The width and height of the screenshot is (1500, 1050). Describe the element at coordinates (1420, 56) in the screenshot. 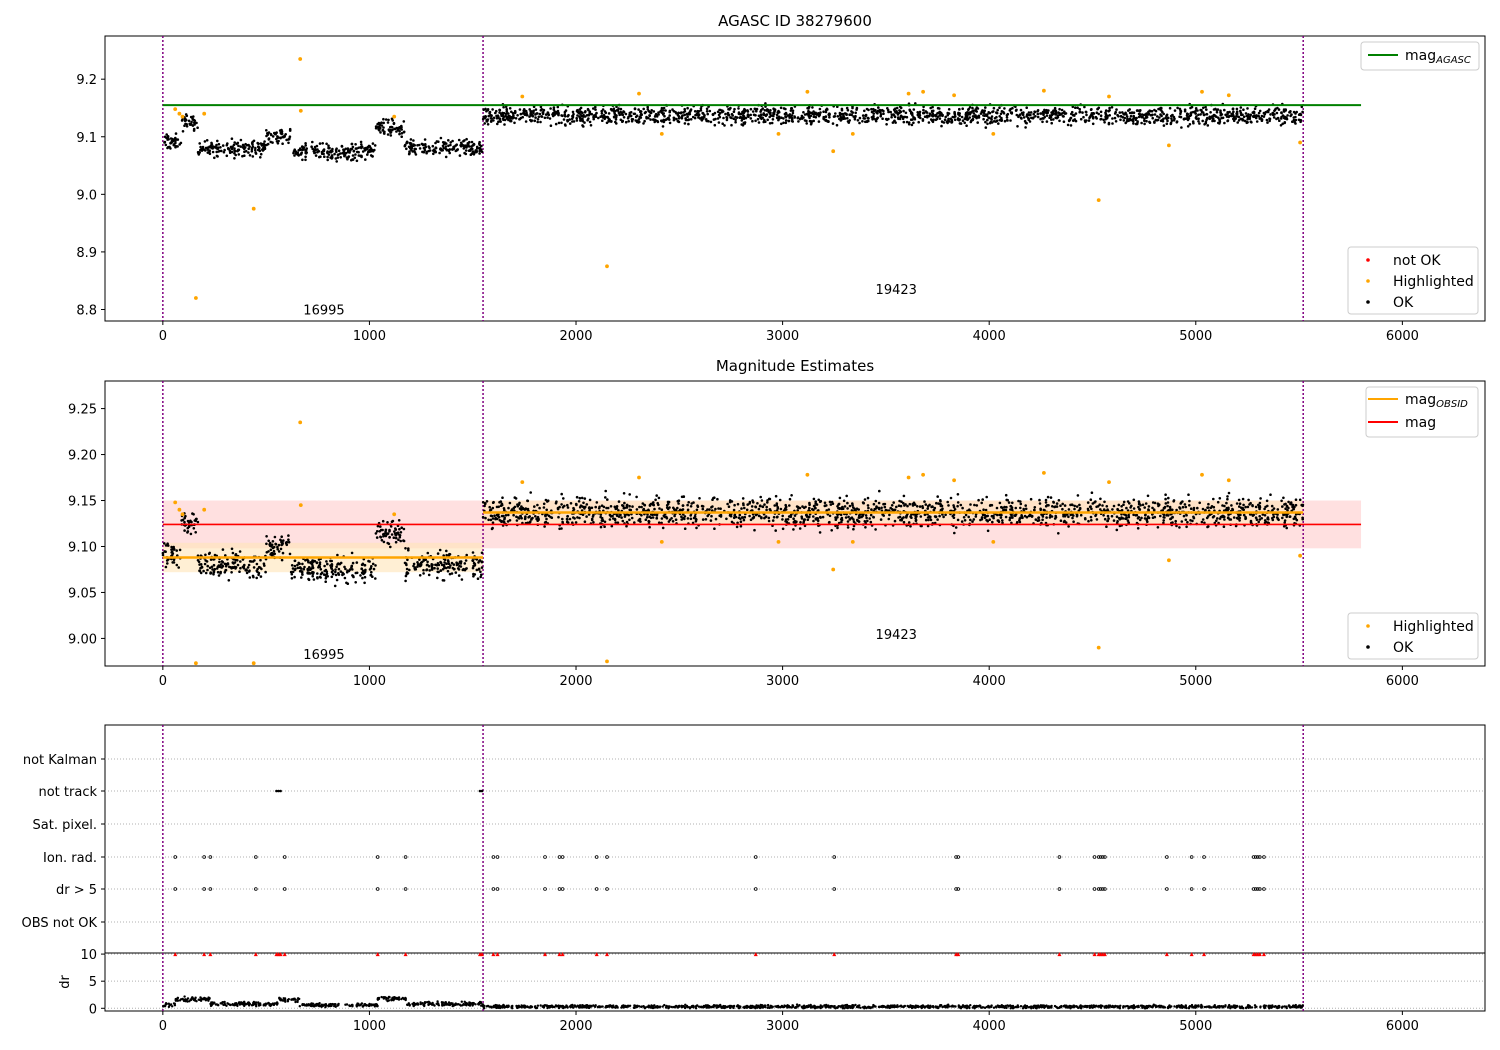

I see `legend-box` at that location.